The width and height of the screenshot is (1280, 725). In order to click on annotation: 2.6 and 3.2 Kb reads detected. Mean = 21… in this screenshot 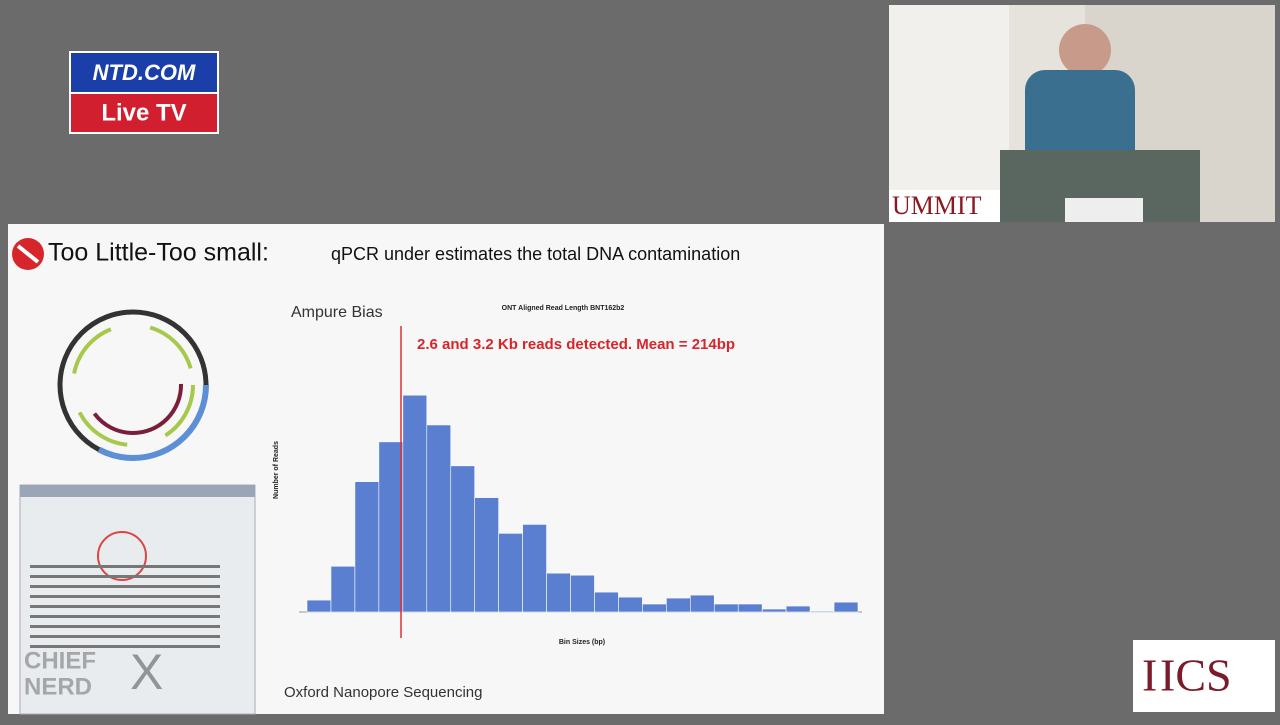, I will do `click(576, 344)`.